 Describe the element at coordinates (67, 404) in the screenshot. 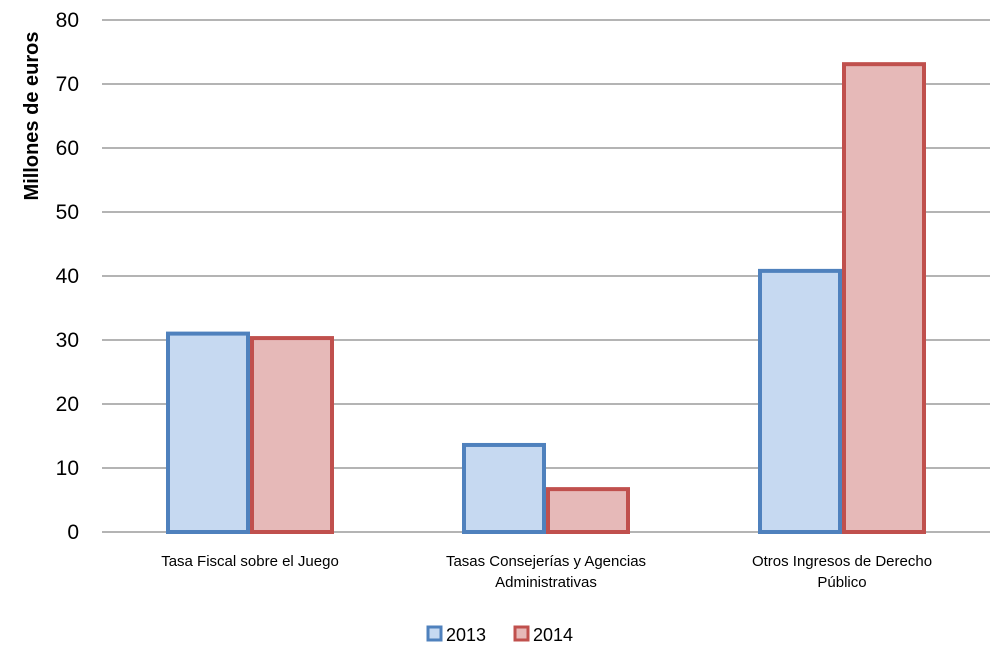

I see `y-tick-label-20: 20` at that location.